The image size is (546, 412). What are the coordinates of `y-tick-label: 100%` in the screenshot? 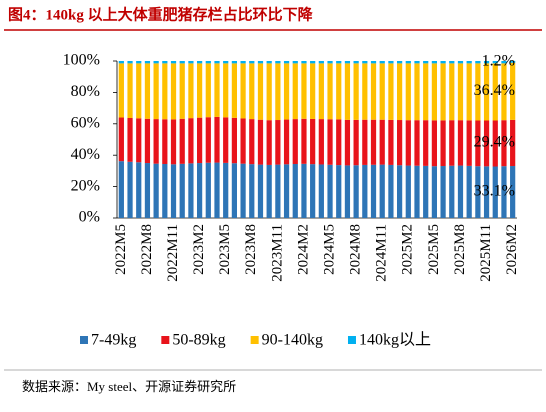 It's located at (81, 60).